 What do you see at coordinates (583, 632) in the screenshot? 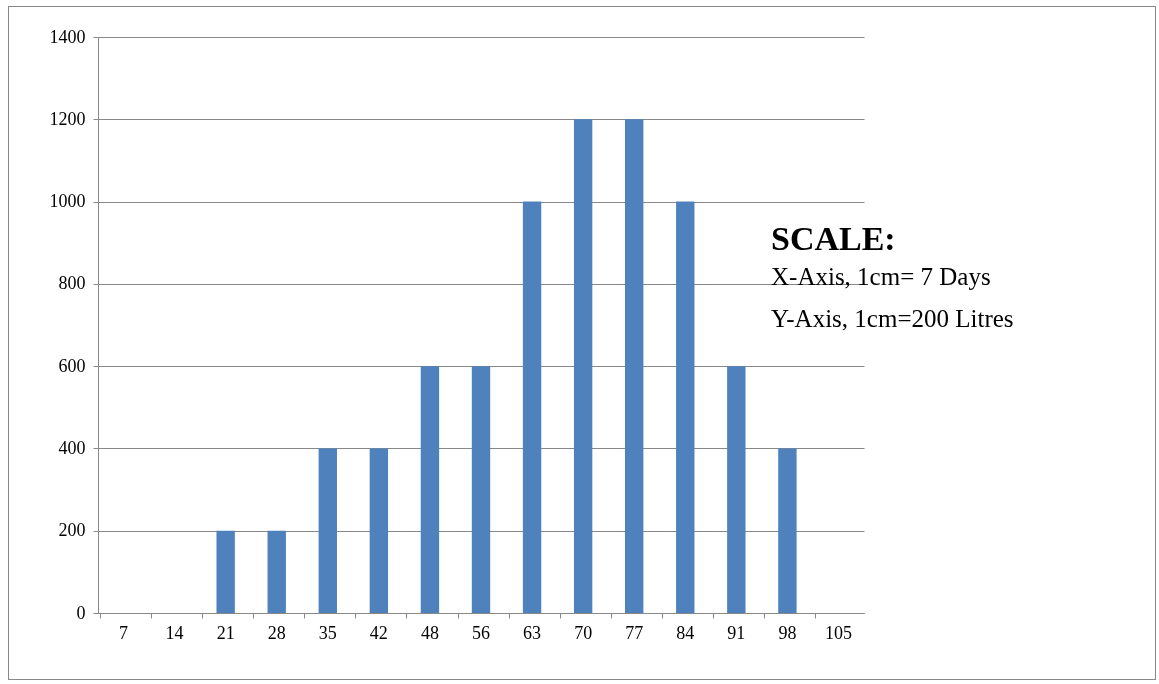
I see `x-tick-label: 70` at bounding box center [583, 632].